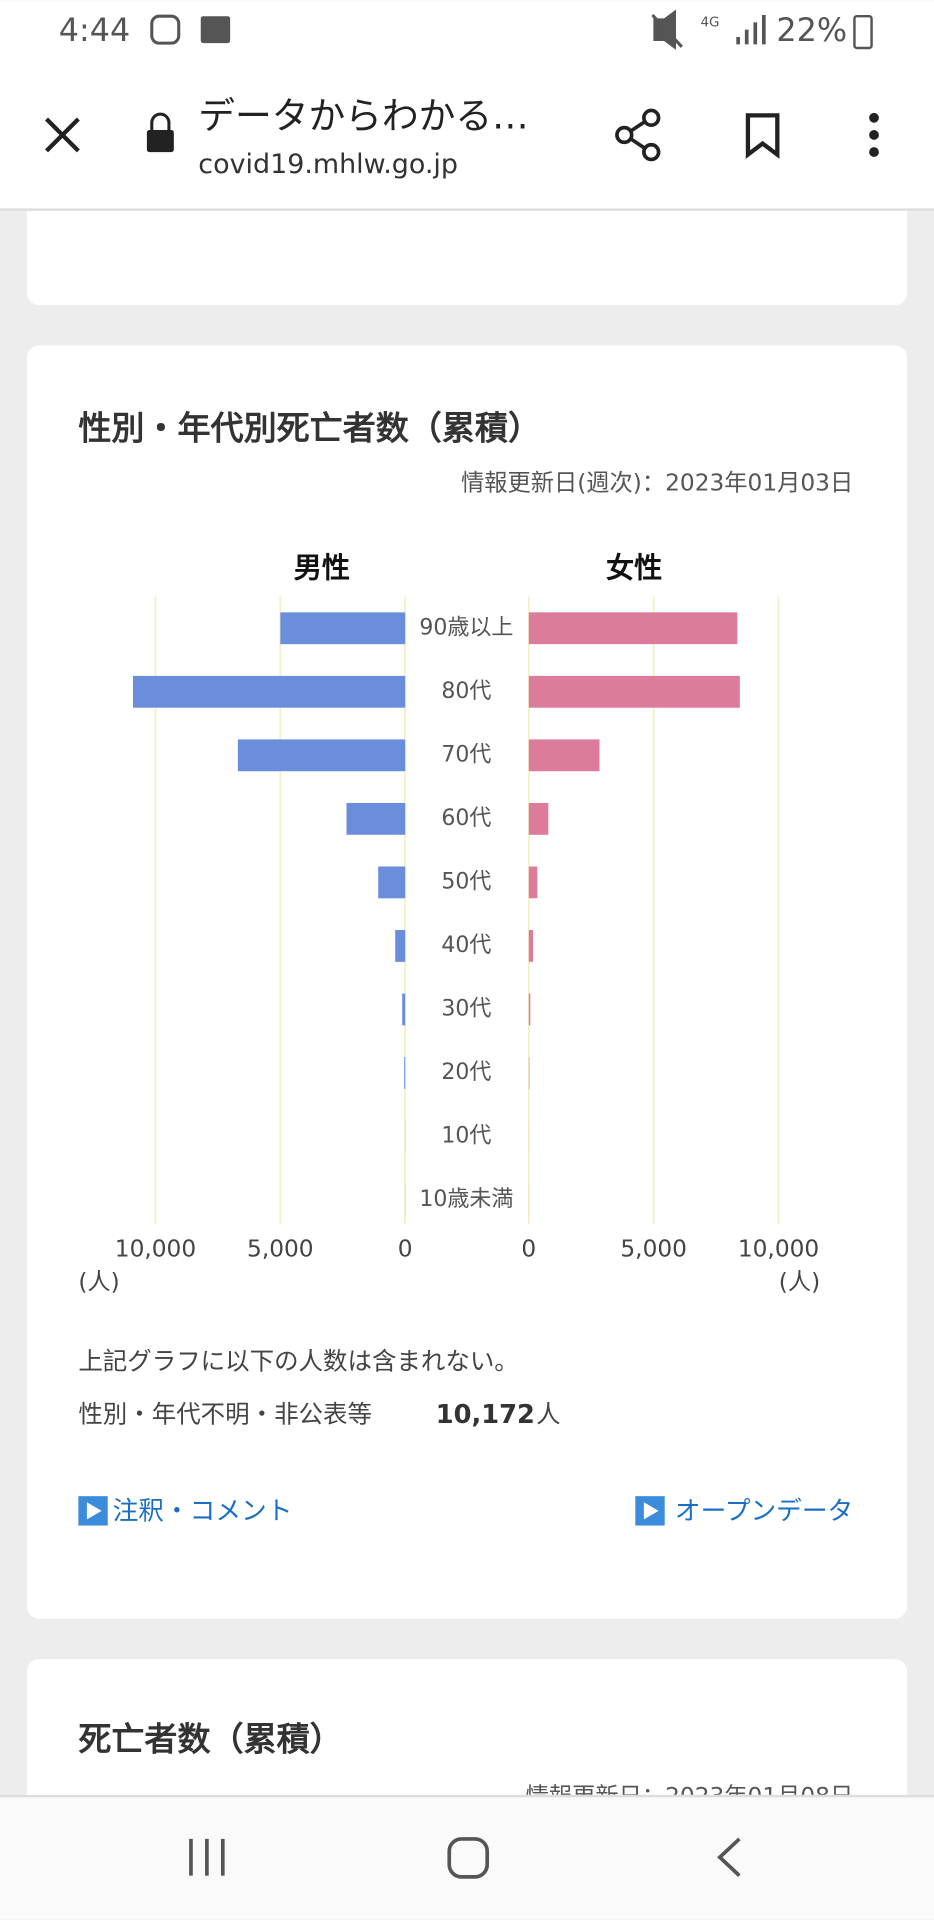 This screenshot has height=1920, width=934. What do you see at coordinates (466, 1199) in the screenshot?
I see `y-tick-label: 10歳未満` at bounding box center [466, 1199].